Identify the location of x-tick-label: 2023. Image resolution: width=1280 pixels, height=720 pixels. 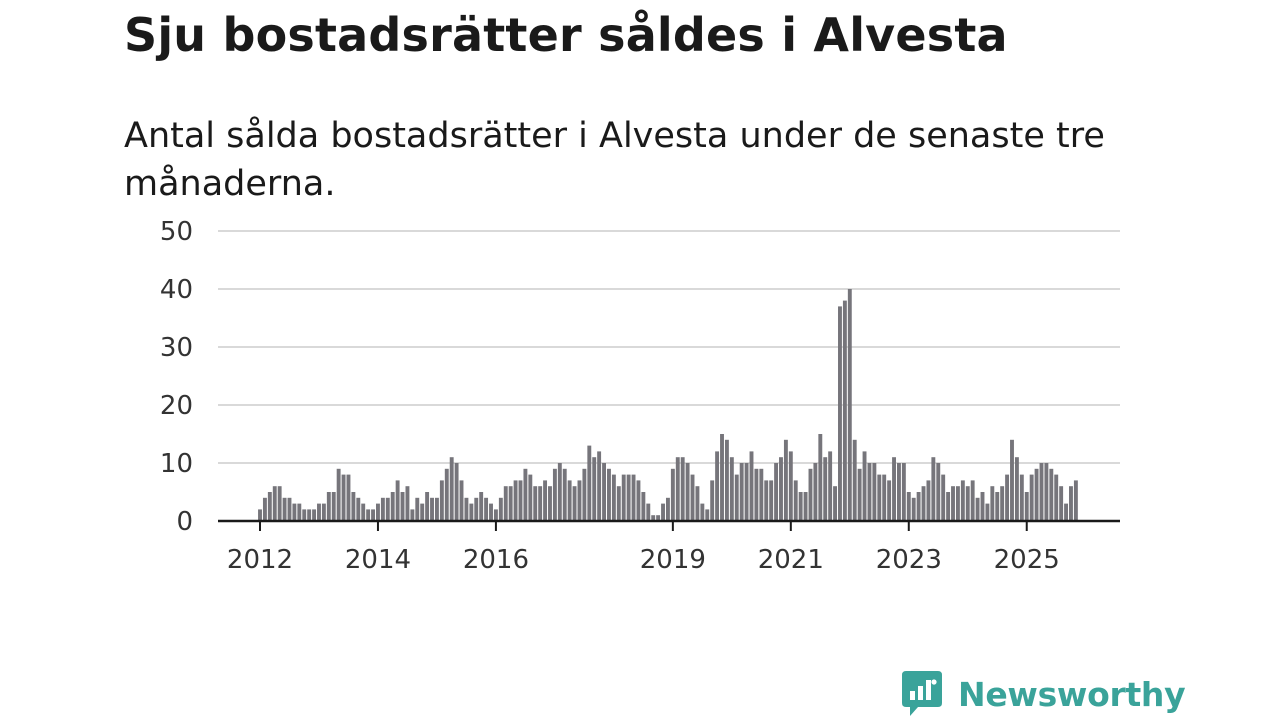
(909, 560).